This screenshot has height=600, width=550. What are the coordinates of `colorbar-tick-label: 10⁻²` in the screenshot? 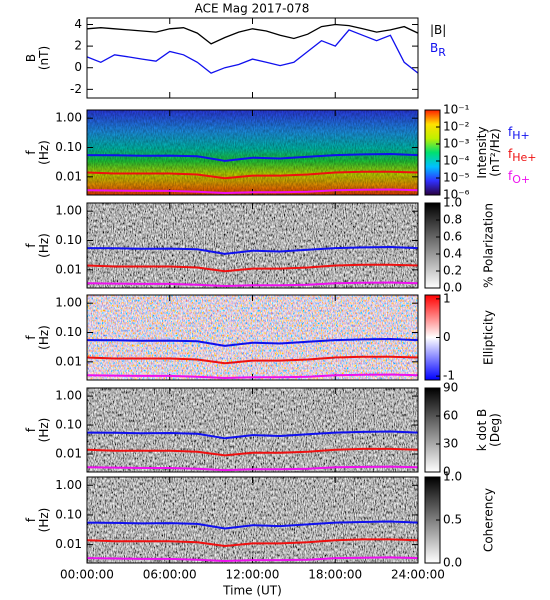 It's located at (456, 127).